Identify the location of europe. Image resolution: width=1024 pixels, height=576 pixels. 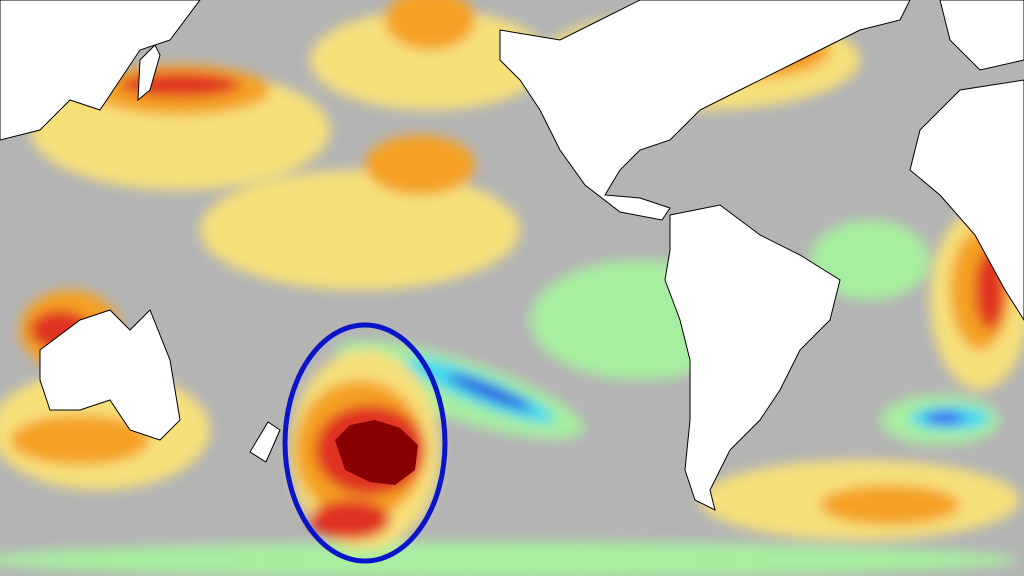
(981, 35).